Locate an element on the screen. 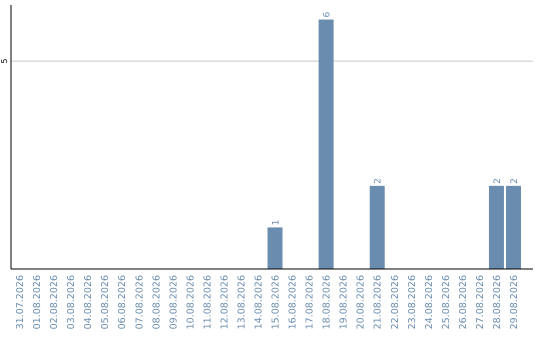 This screenshot has height=340, width=540. x-tick-label: 21.08.2026 is located at coordinates (378, 302).